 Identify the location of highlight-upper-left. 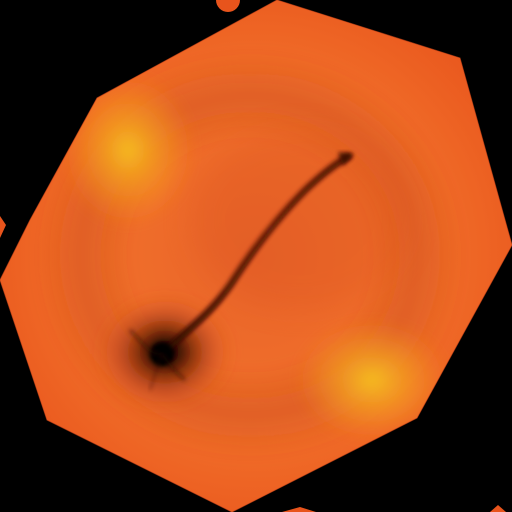
(128, 150).